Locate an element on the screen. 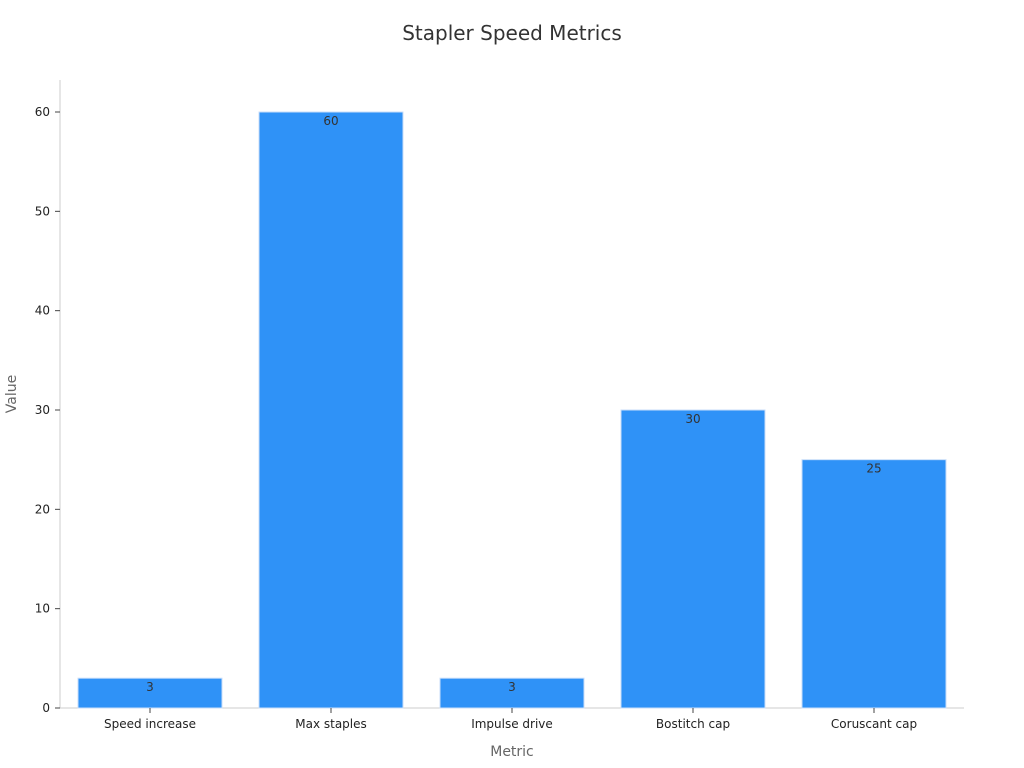  y-axis-ticks: 0 10 20 30 40 50 60 is located at coordinates (47, 410).